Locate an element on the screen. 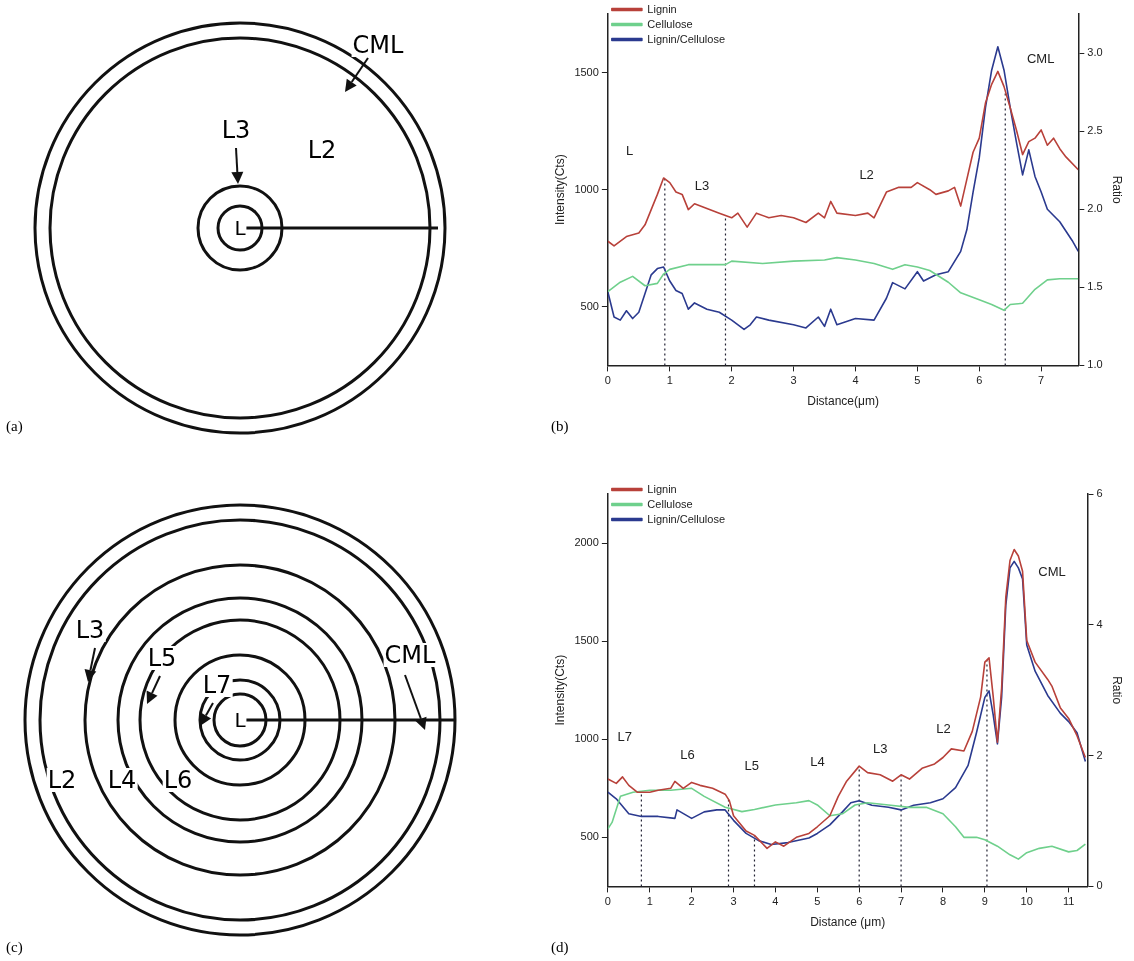  y2-tick-label: 2 is located at coordinates (1099, 754).